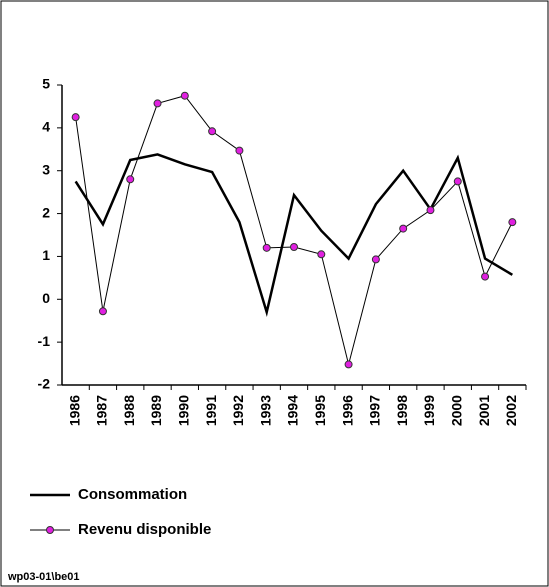 Image resolution: width=549 pixels, height=587 pixels. I want to click on x-tick-label: 2000, so click(456, 410).